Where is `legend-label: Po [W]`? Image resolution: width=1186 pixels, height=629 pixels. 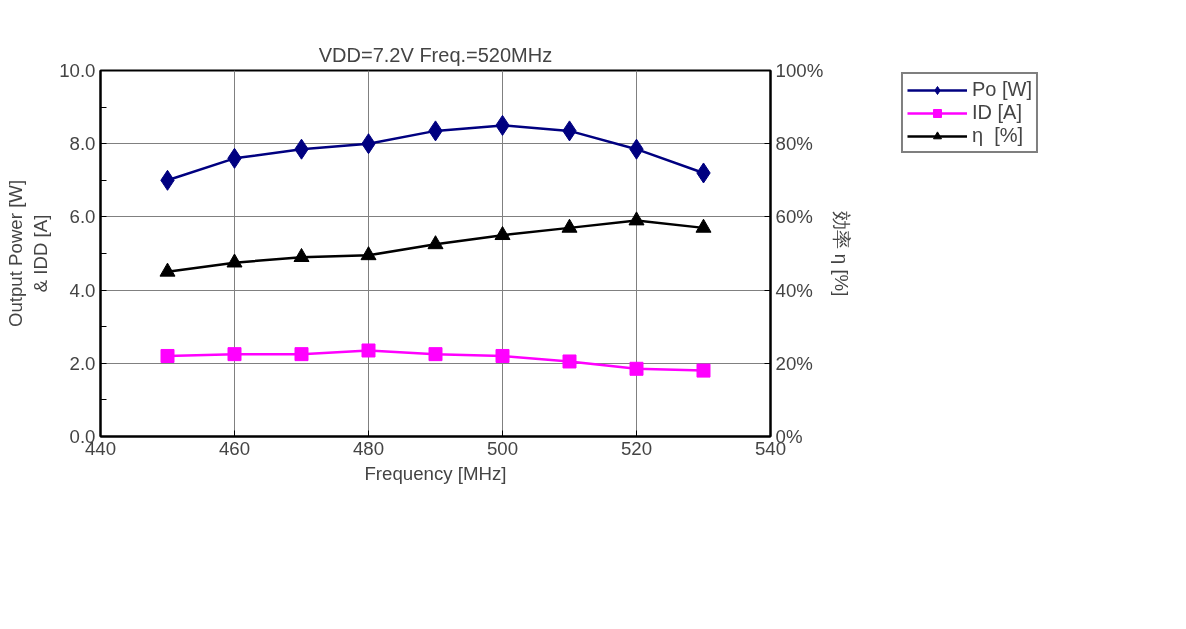 legend-label: Po [W] is located at coordinates (1001, 89).